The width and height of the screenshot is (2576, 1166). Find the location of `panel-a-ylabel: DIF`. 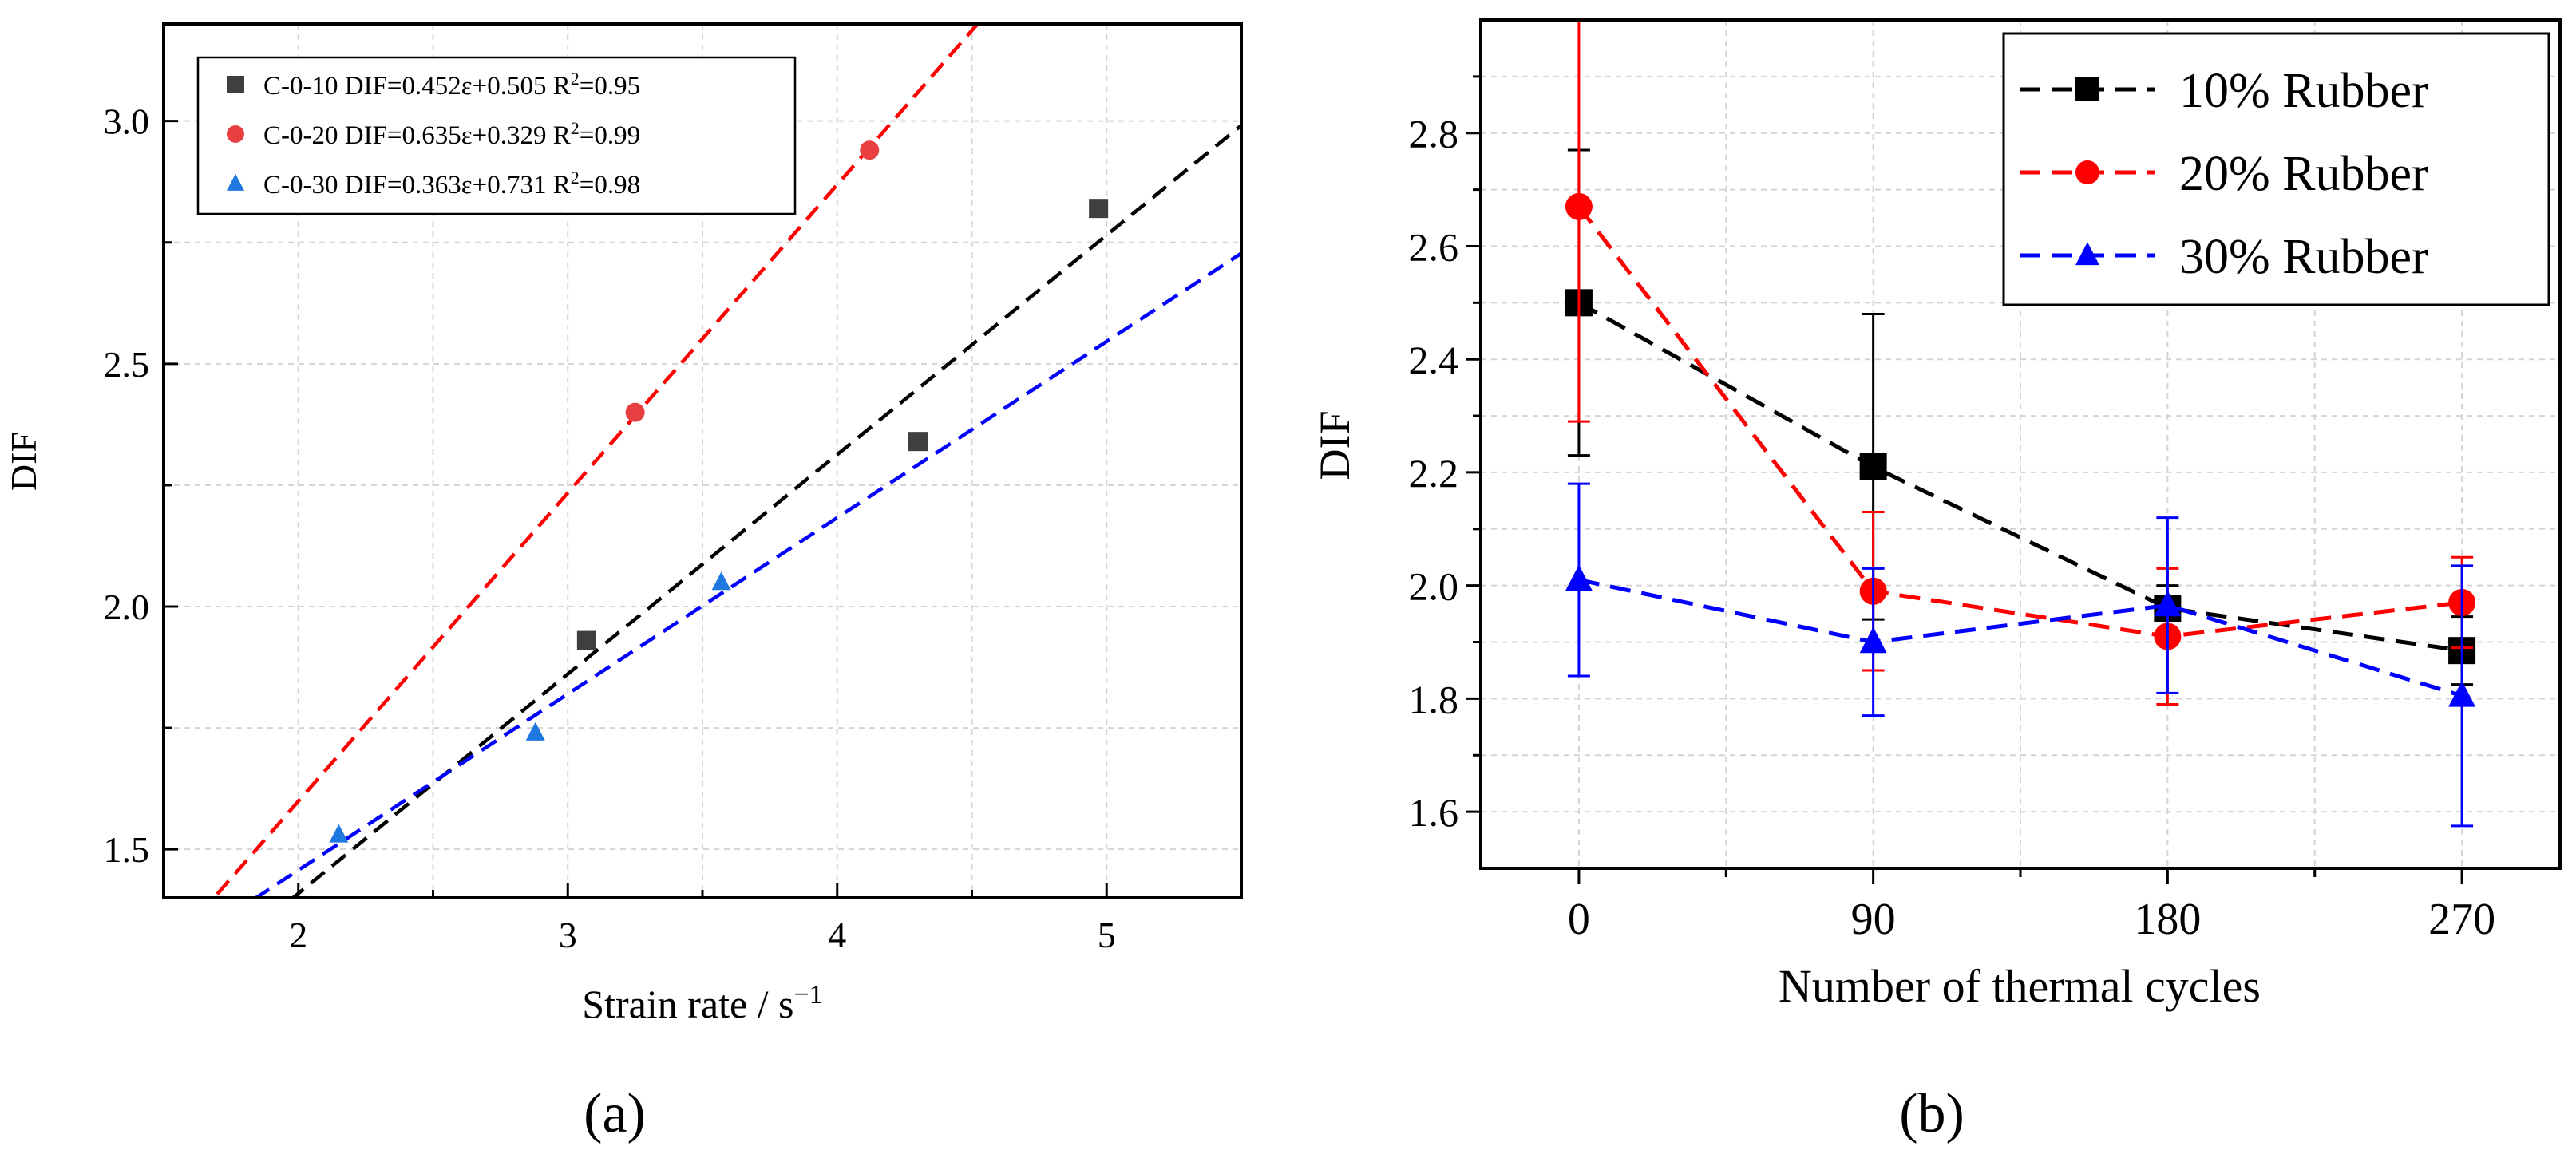

panel-a-ylabel: DIF is located at coordinates (24, 461).